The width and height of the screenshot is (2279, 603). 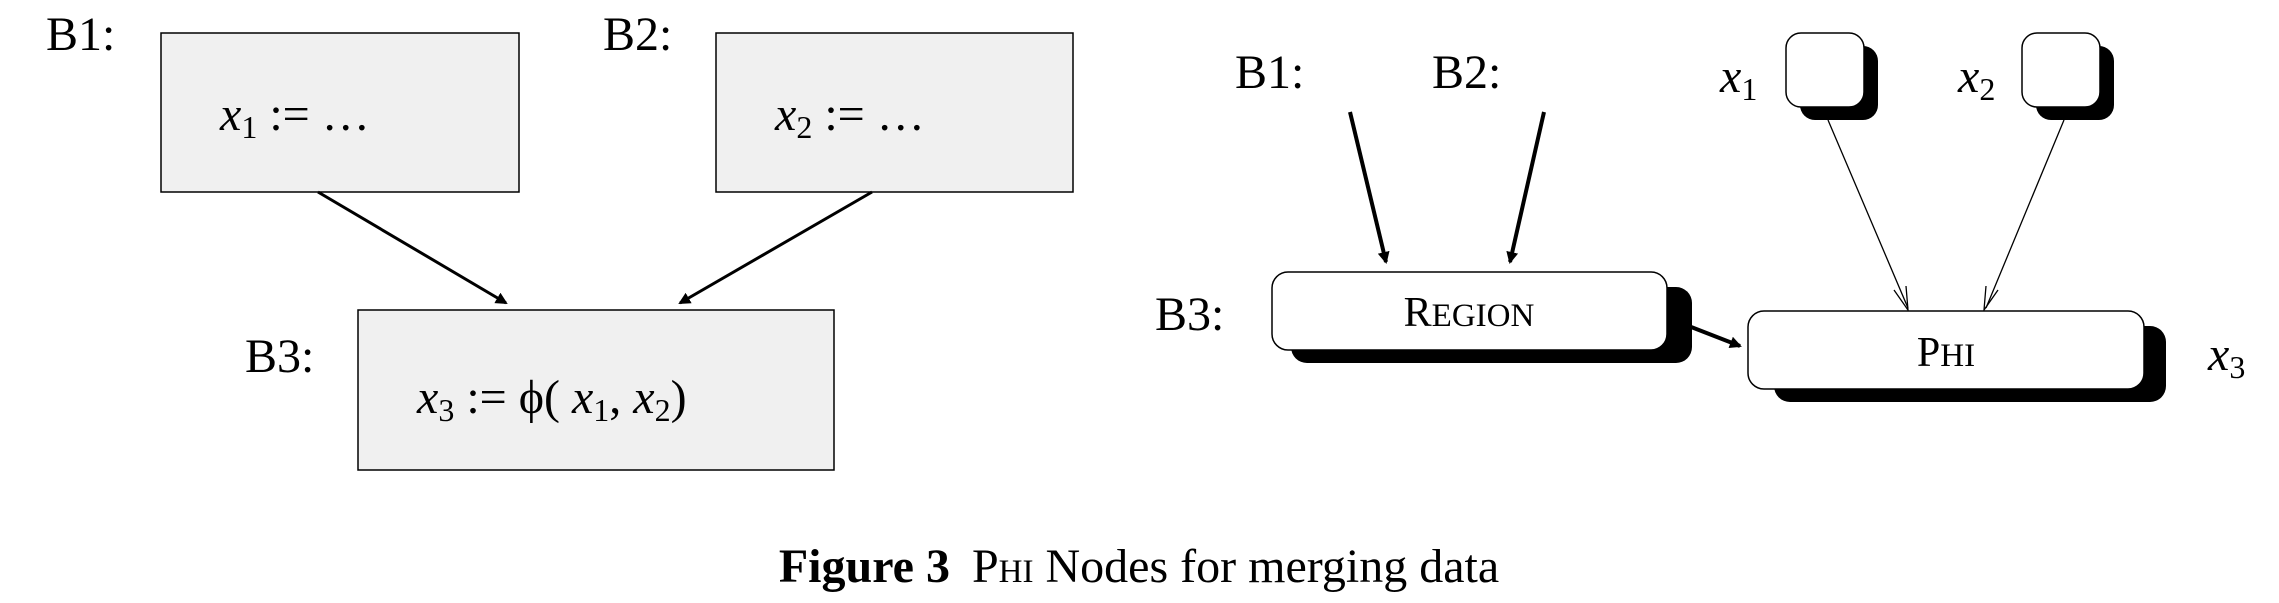 I want to click on cfg-b2-label: B2:, so click(x=637, y=34).